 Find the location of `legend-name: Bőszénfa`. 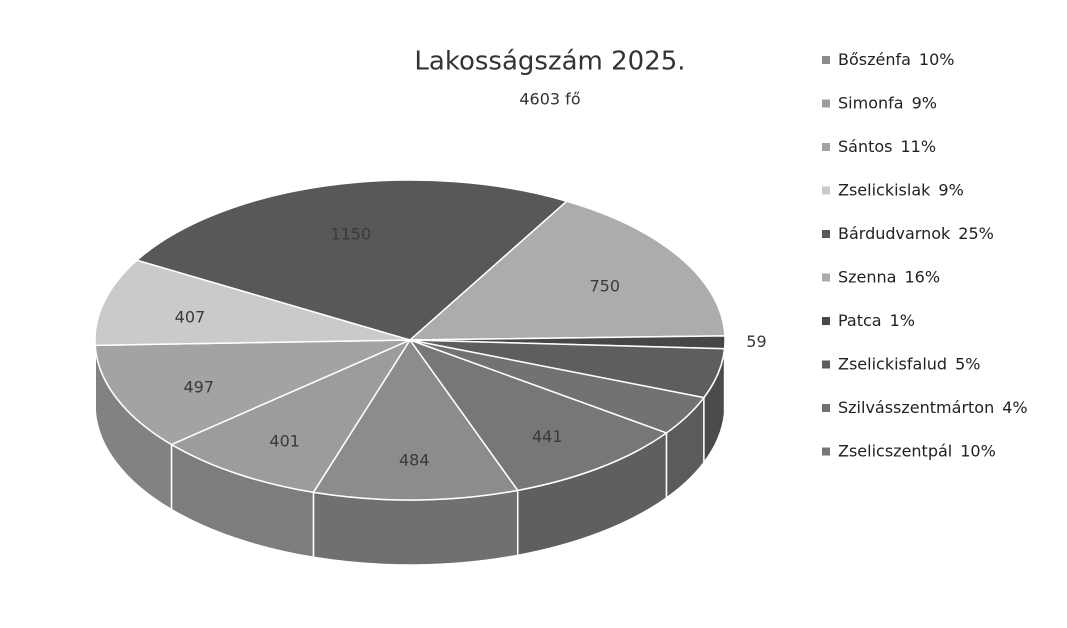

legend-name: Bőszénfa is located at coordinates (874, 59).